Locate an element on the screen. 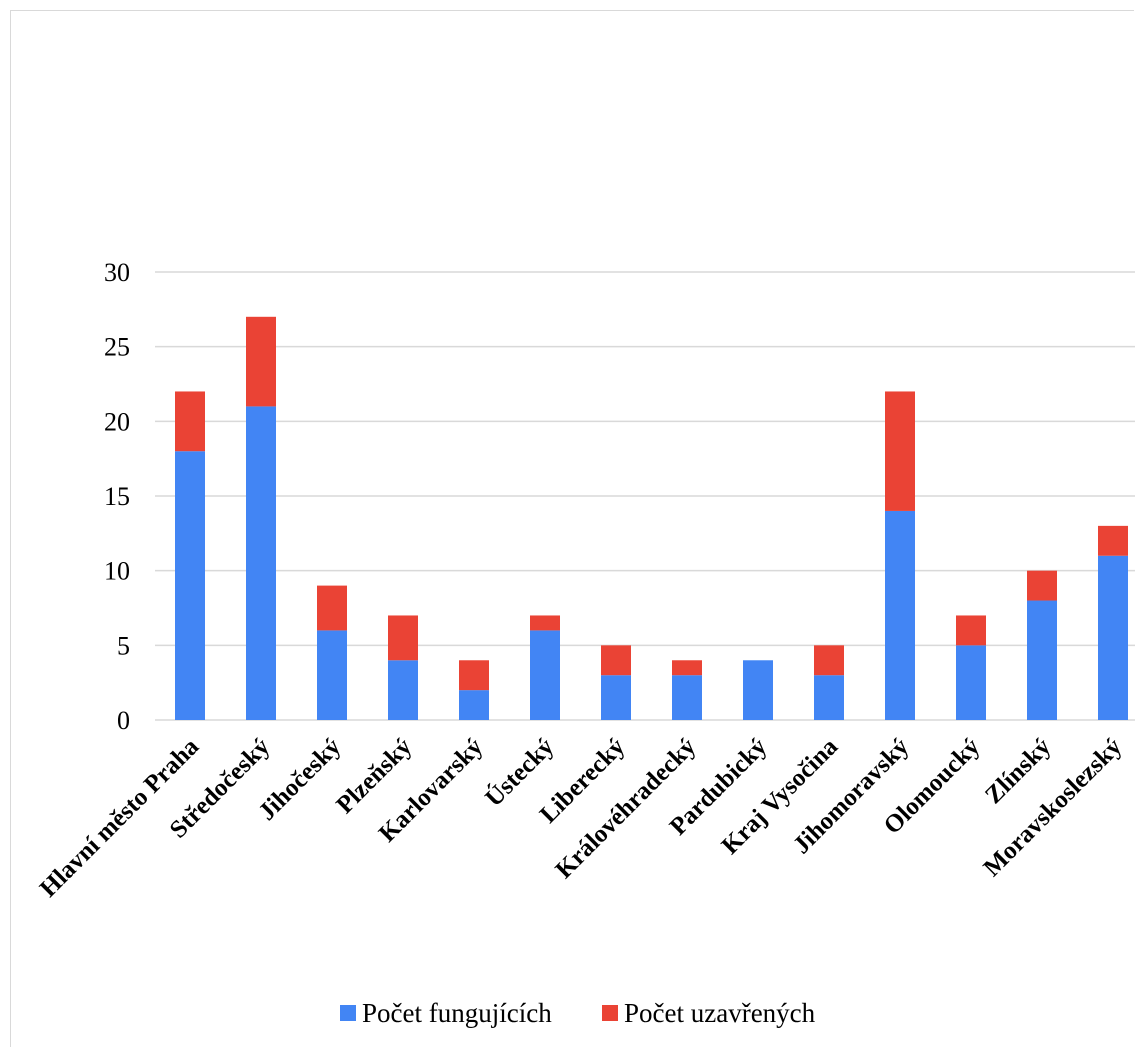 Image resolution: width=1135 pixels, height=1048 pixels. y-tick-label: 30 is located at coordinates (117, 272).